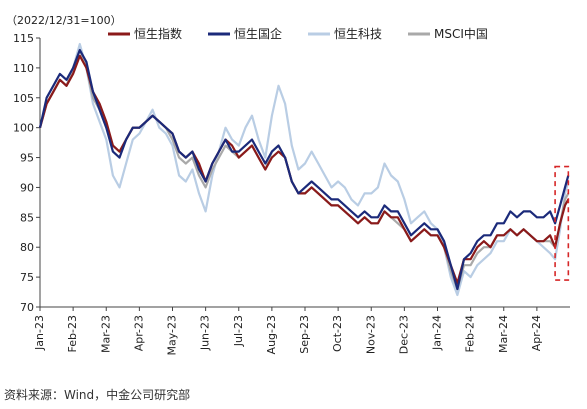  What do you see at coordinates (27, 173) in the screenshot?
I see `y-axis: 70 75 80 85 90 95 100 105 110 115` at bounding box center [27, 173].